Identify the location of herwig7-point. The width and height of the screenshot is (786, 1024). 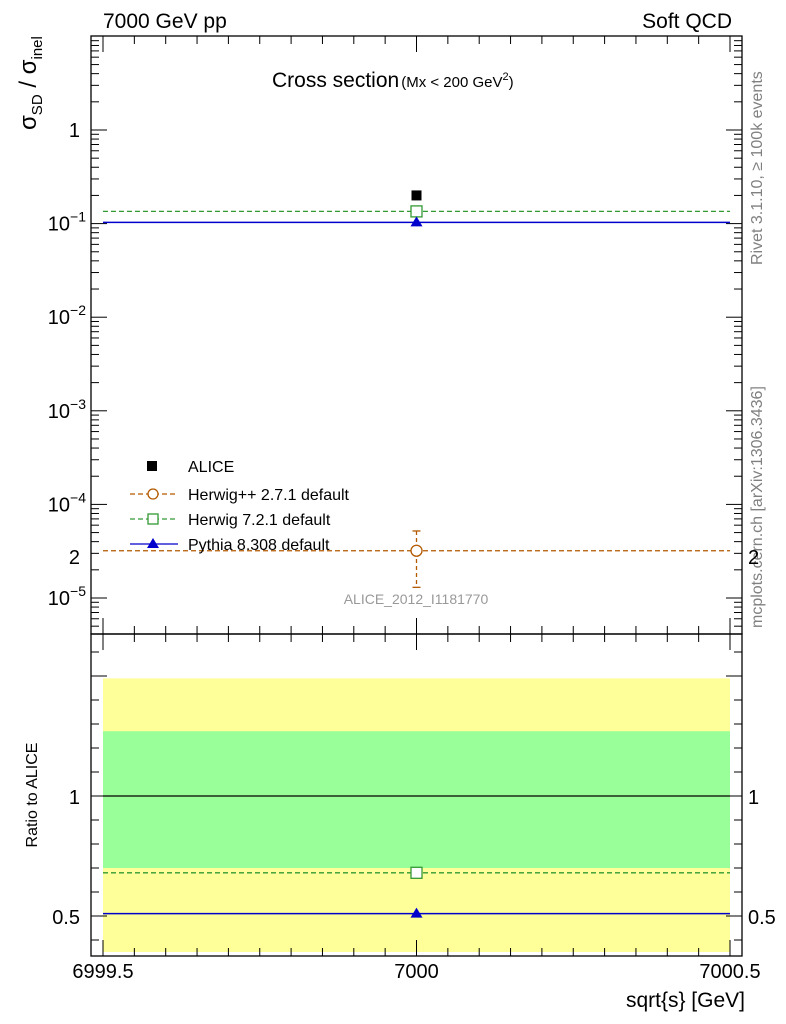
(416, 211).